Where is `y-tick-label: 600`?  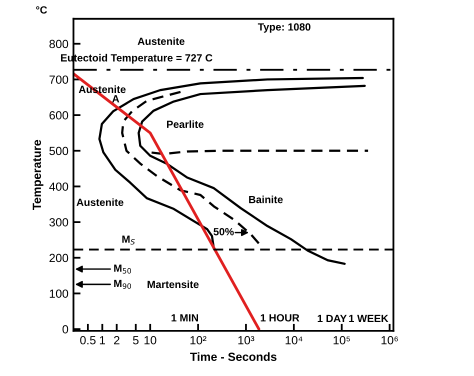 y-tick-label: 600 is located at coordinates (59, 115).